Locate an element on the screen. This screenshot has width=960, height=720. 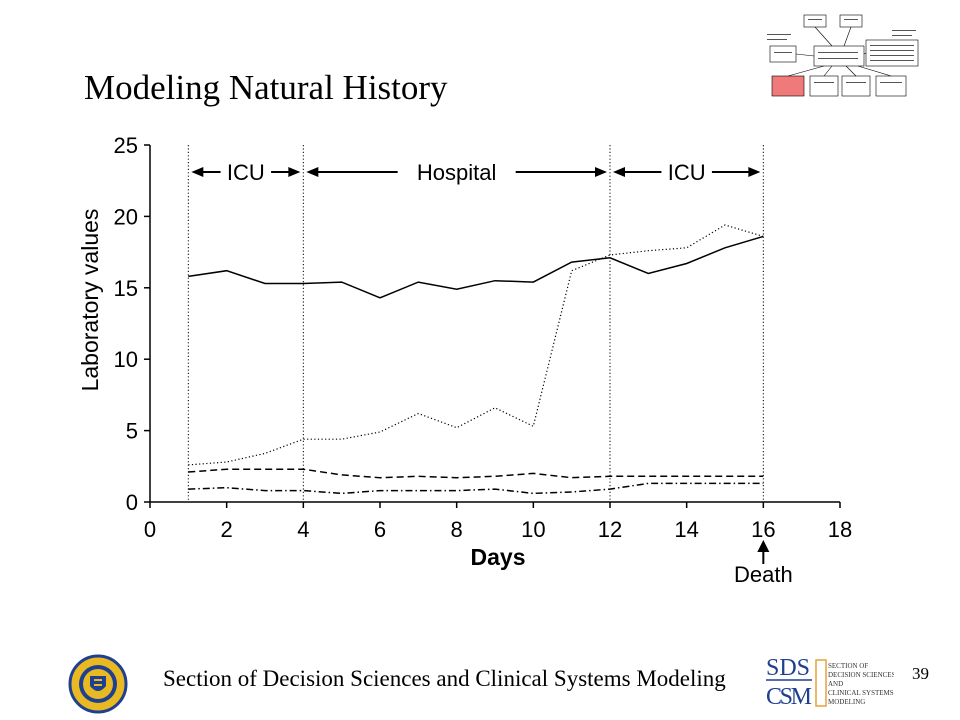
x-tick-label: 0 is located at coordinates (150, 529).